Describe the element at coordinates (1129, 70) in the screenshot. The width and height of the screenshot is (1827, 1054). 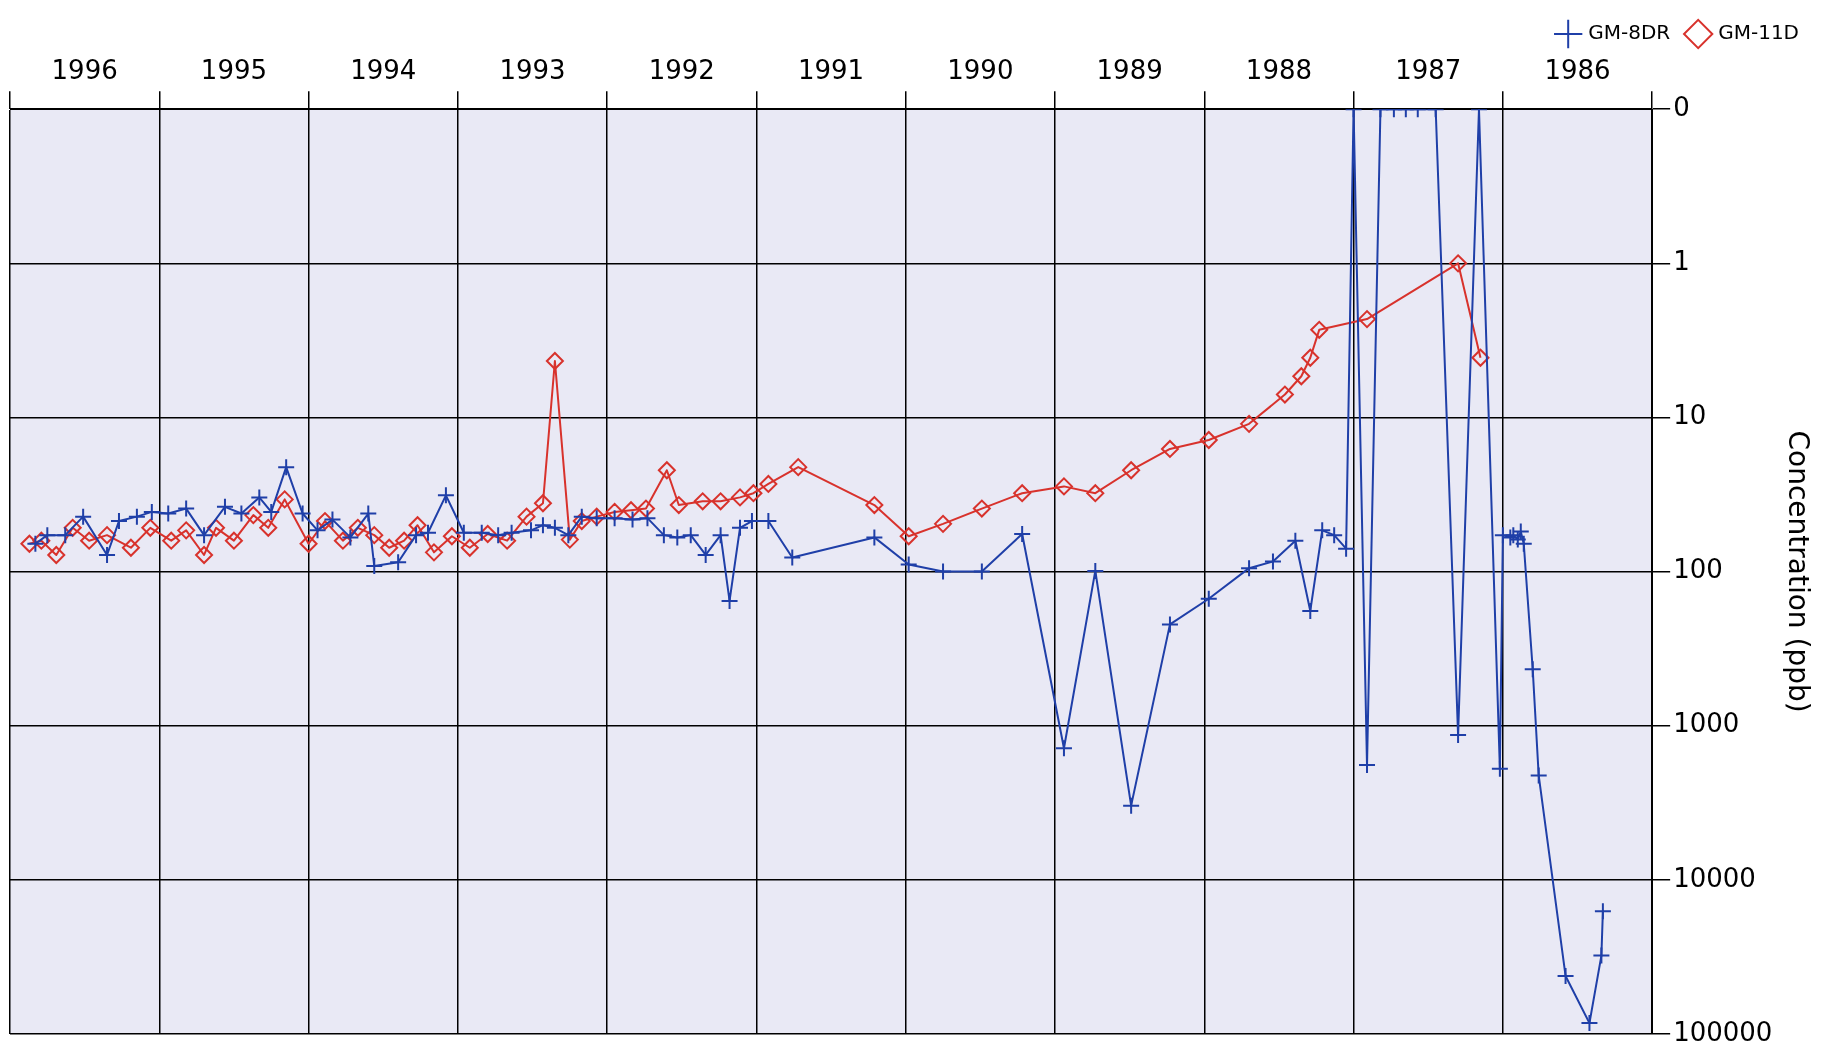
I see `x-tick-label: 1989` at that location.